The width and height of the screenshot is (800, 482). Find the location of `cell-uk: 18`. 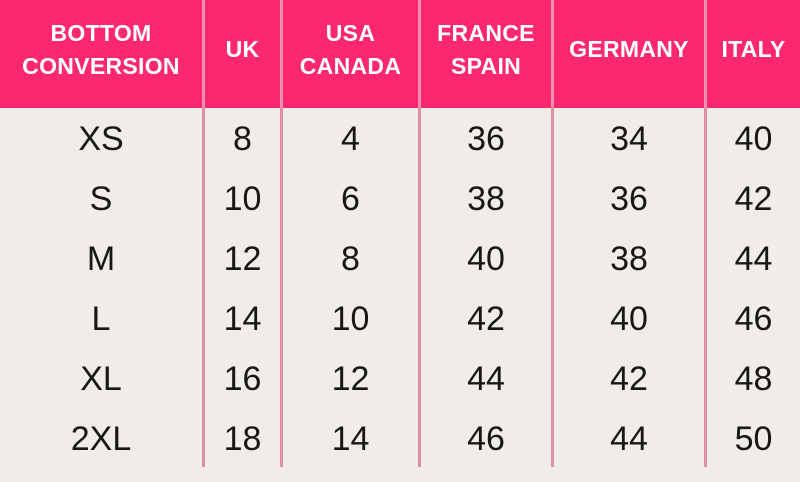

cell-uk: 18 is located at coordinates (241, 437).